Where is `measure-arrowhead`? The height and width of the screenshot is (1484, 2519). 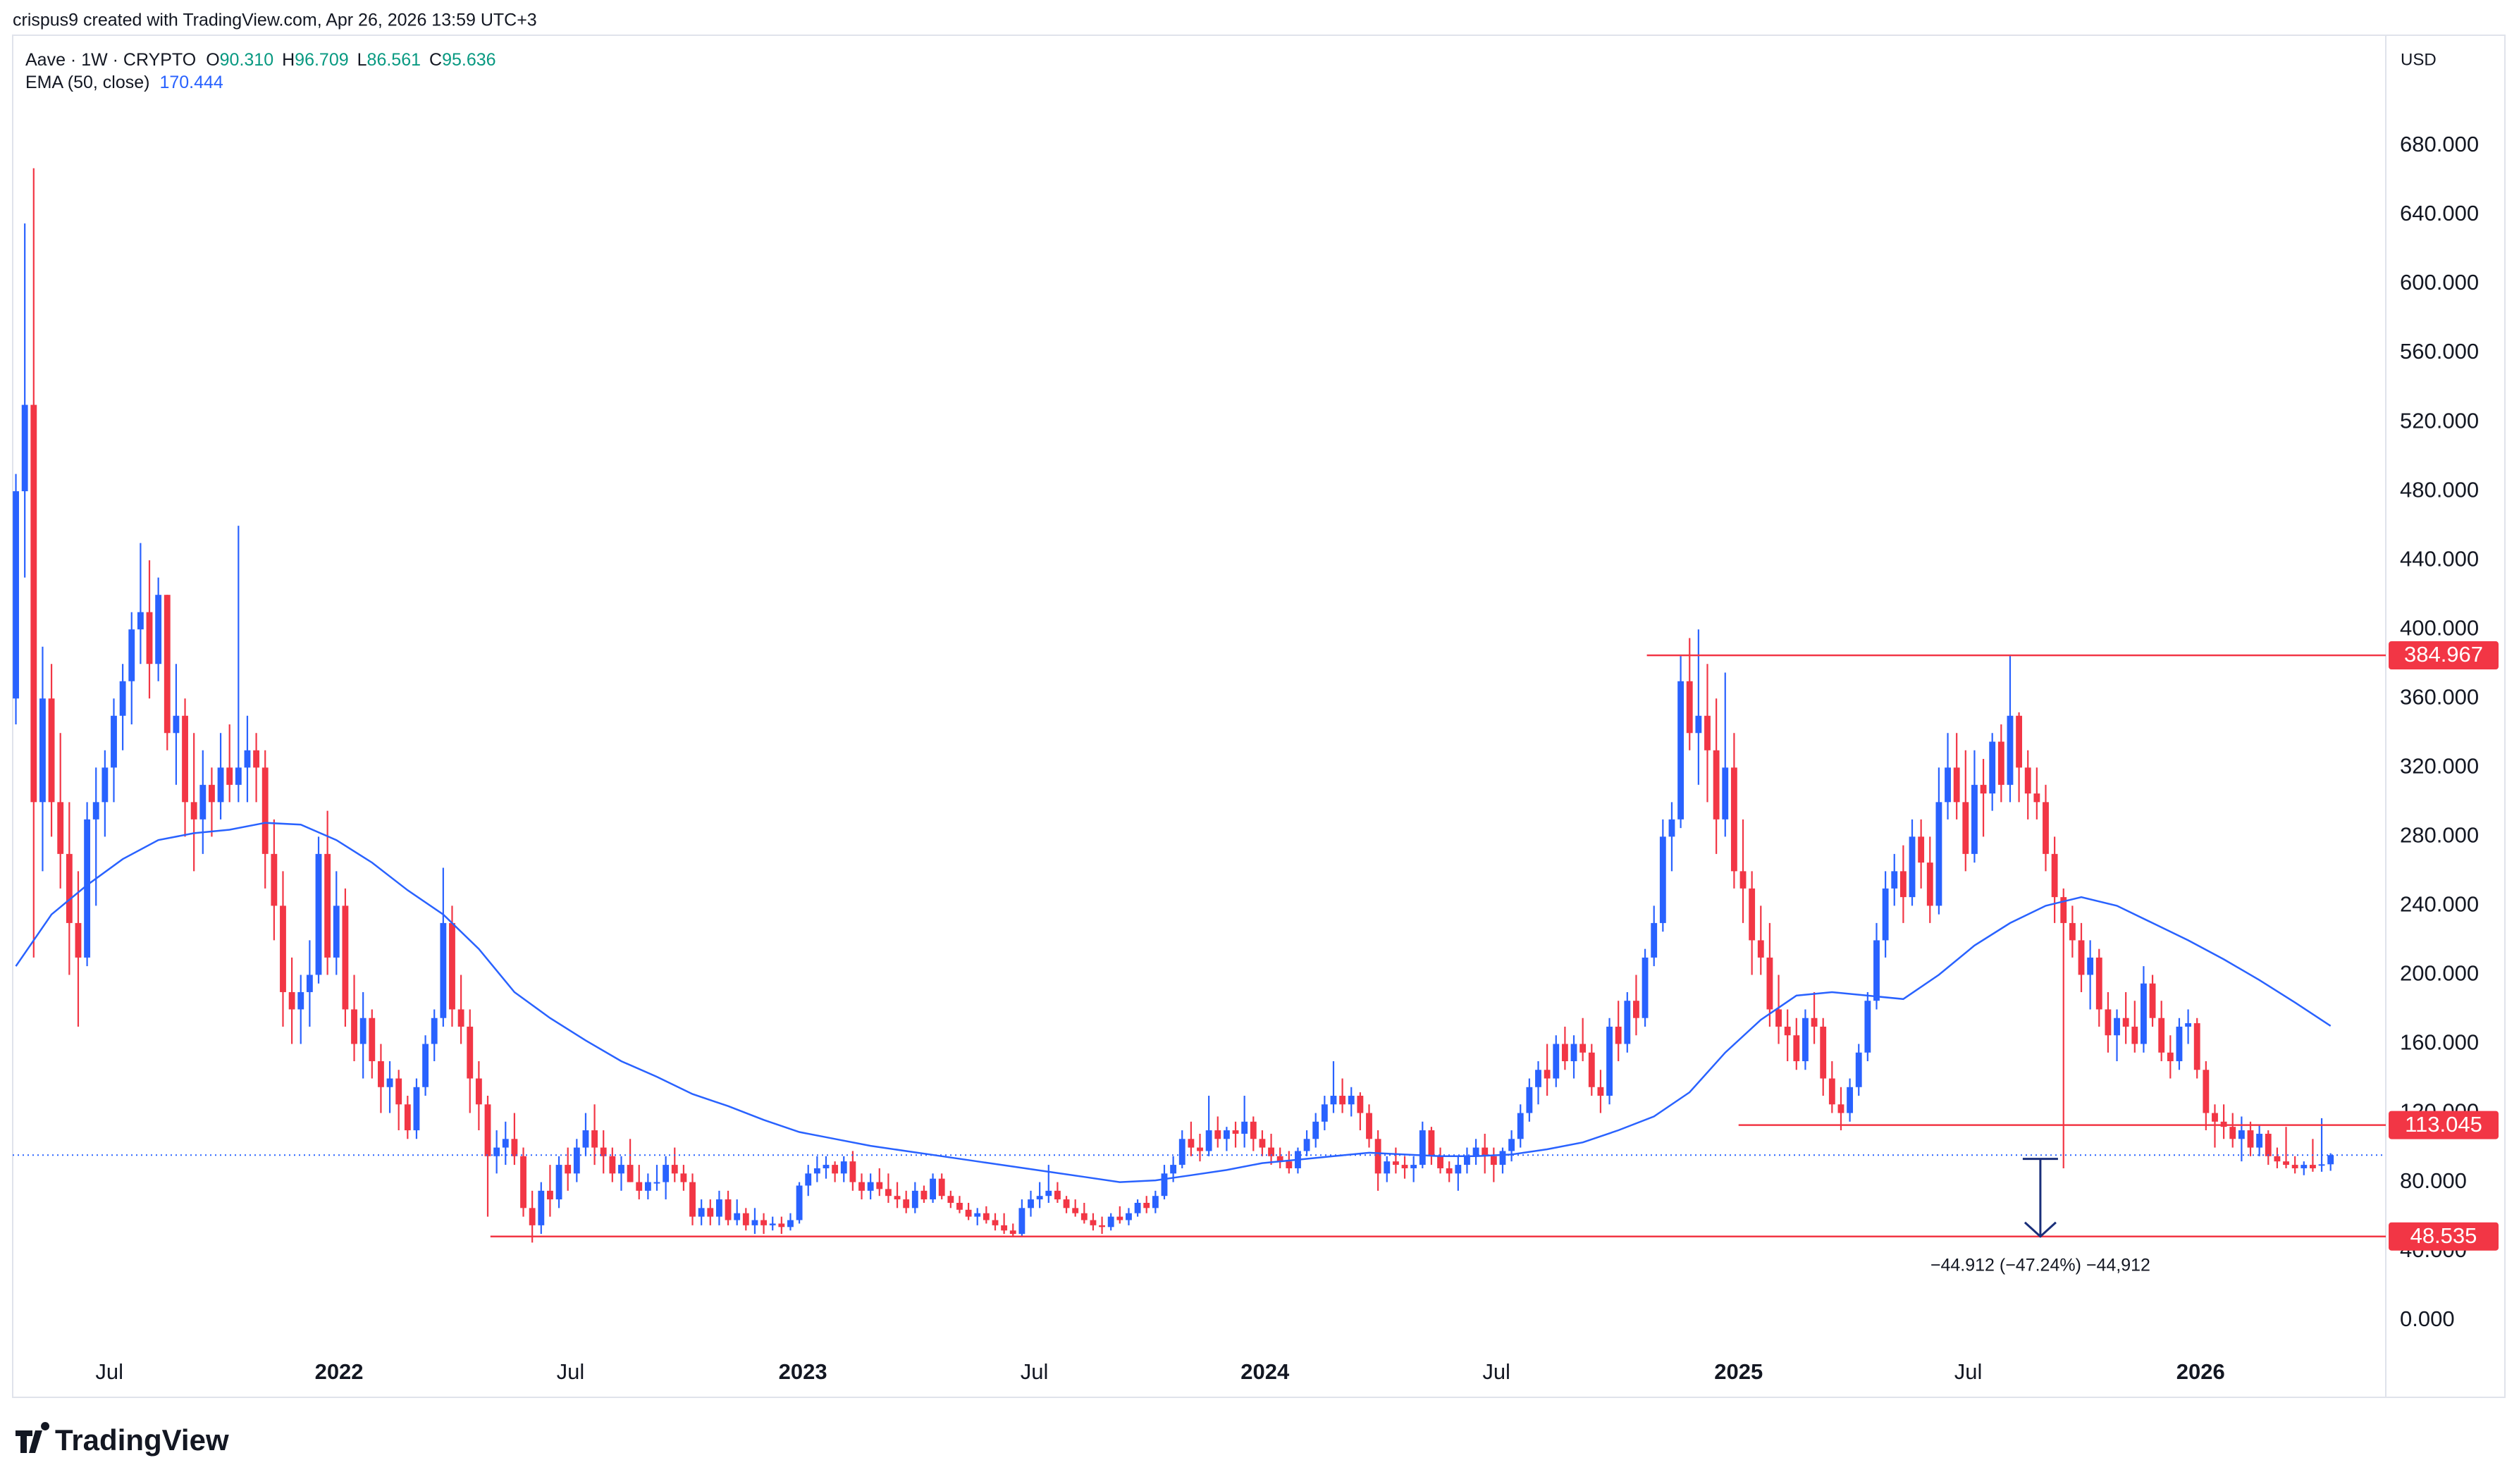 measure-arrowhead is located at coordinates (2040, 1229).